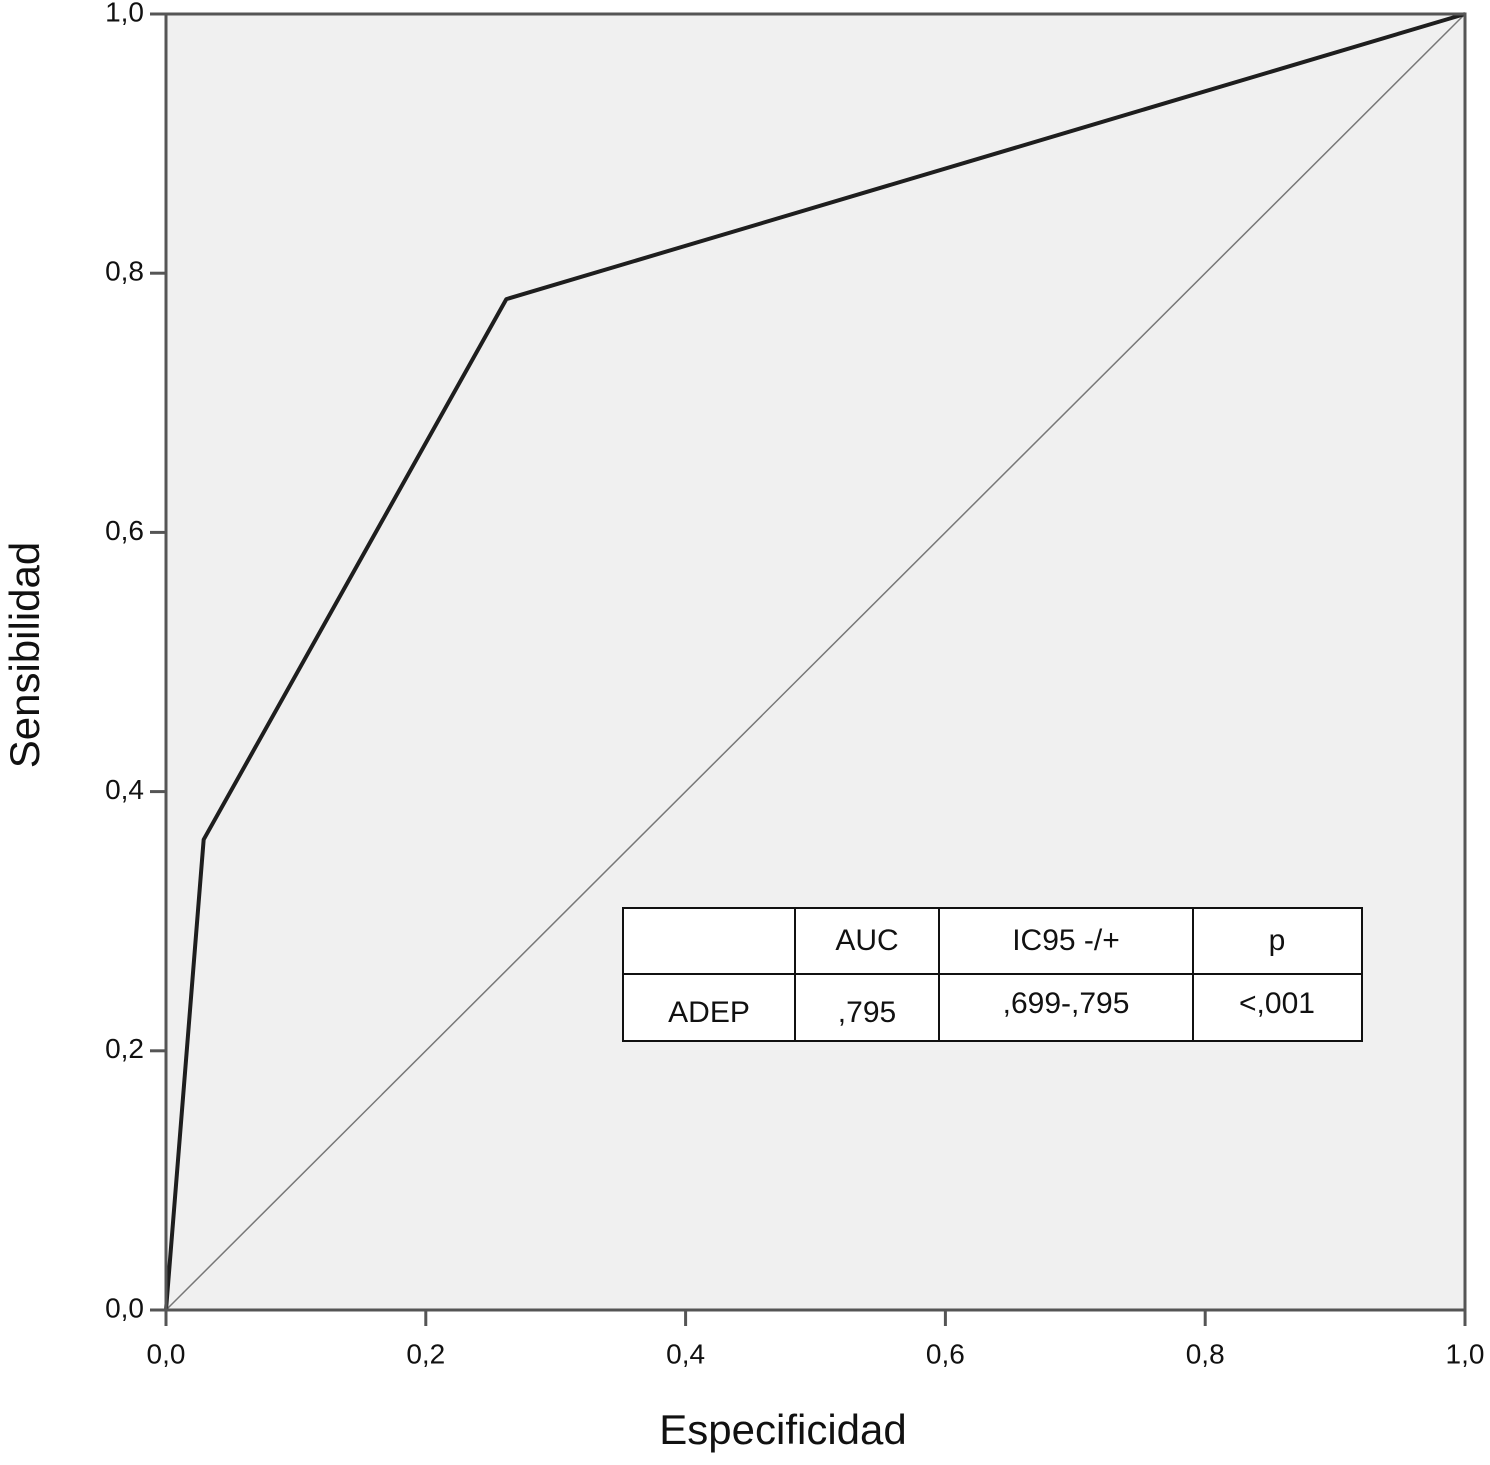 This screenshot has height=1465, width=1490. Describe the element at coordinates (1205, 1353) in the screenshot. I see `x-tick-label: 0,8` at that location.